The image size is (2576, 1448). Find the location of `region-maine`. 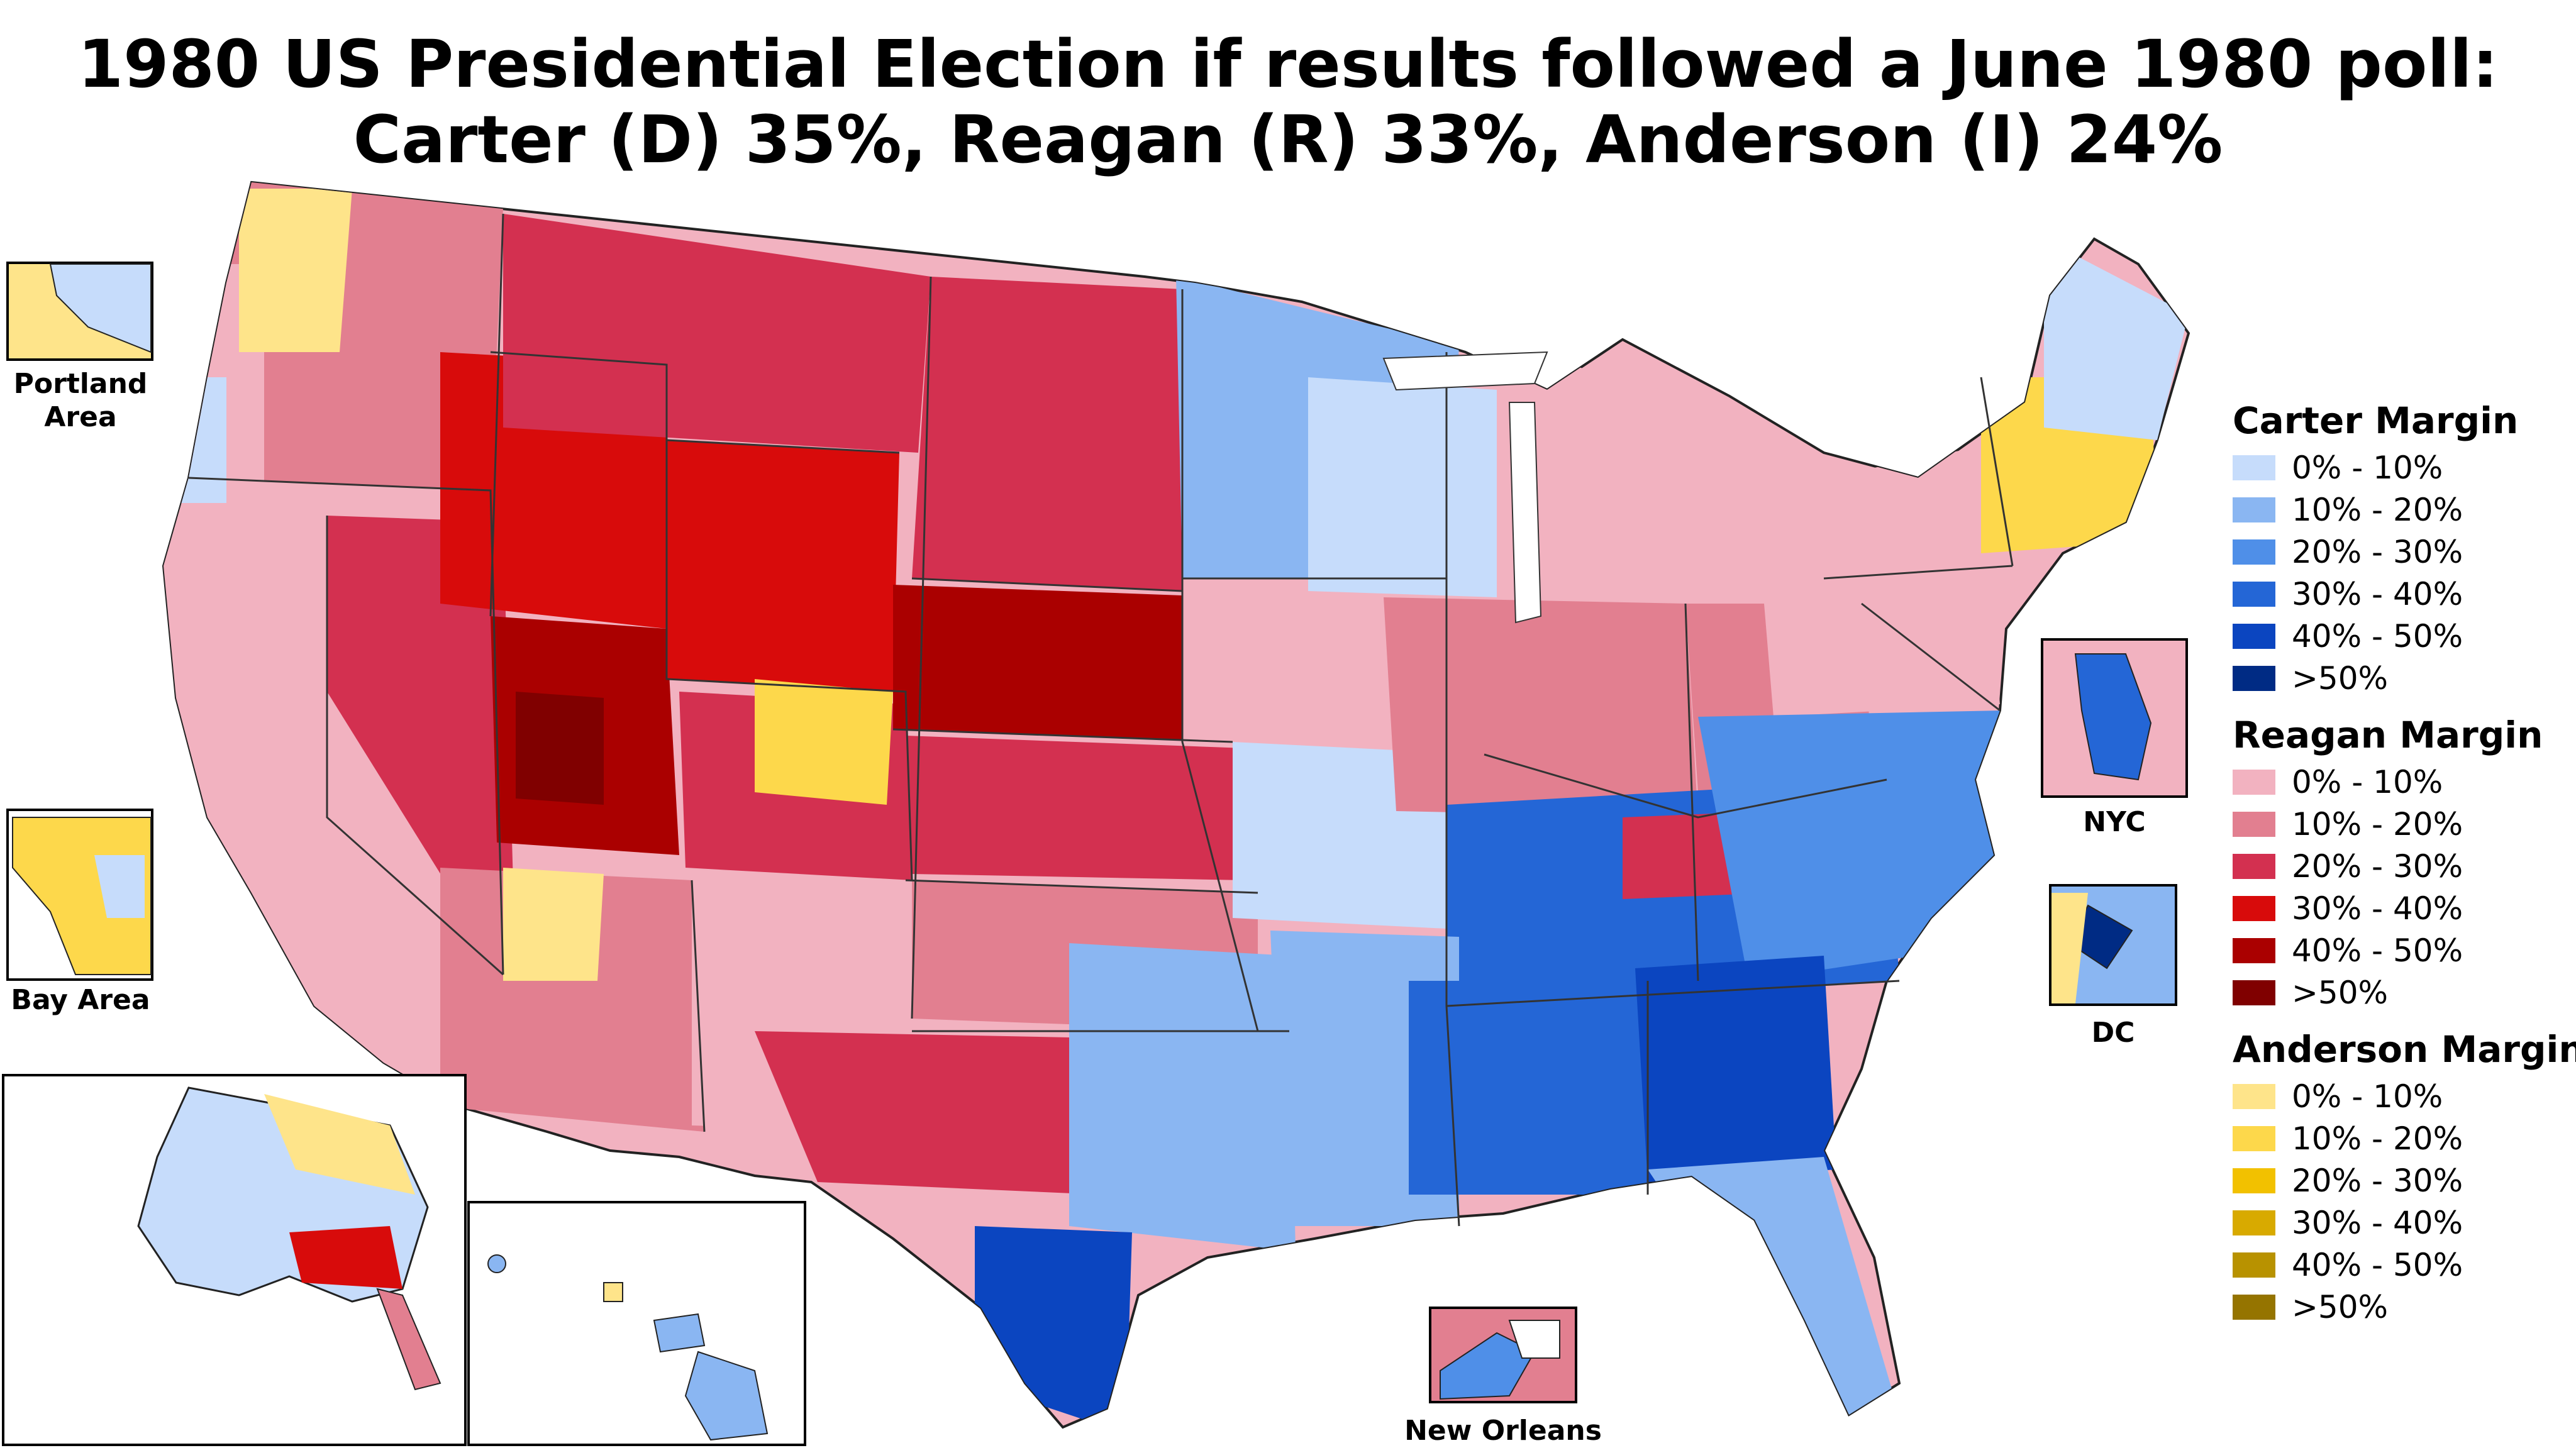

region-maine is located at coordinates (2116, 339).